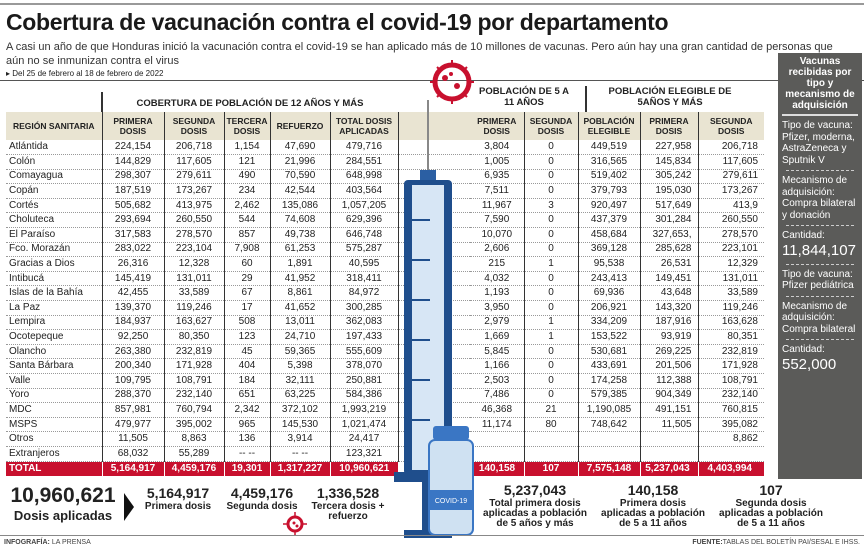 Image resolution: width=864 pixels, height=548 pixels. Describe the element at coordinates (730, 206) in the screenshot. I see `eligible-second-dose-cell: 413,9` at that location.